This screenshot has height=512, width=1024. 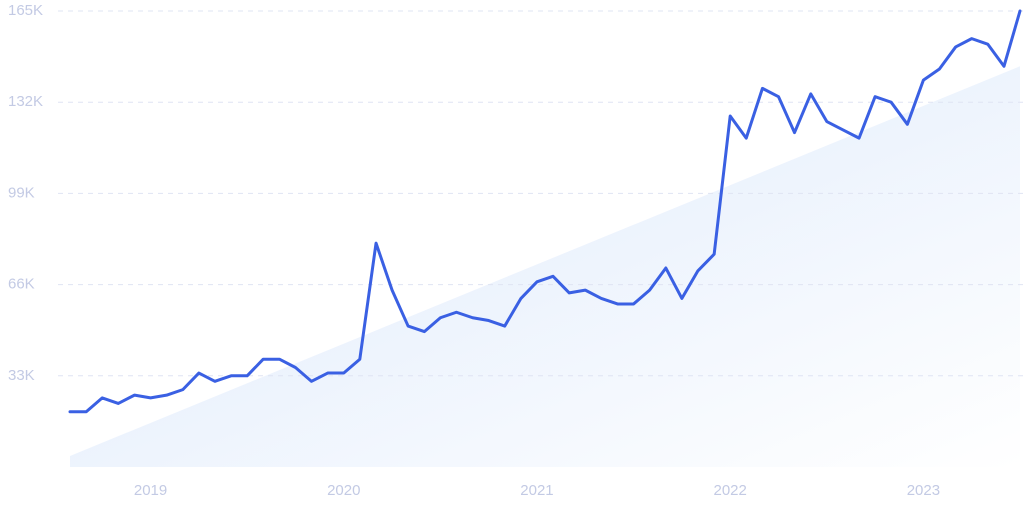 What do you see at coordinates (21, 375) in the screenshot?
I see `y-tick-label: 33K` at bounding box center [21, 375].